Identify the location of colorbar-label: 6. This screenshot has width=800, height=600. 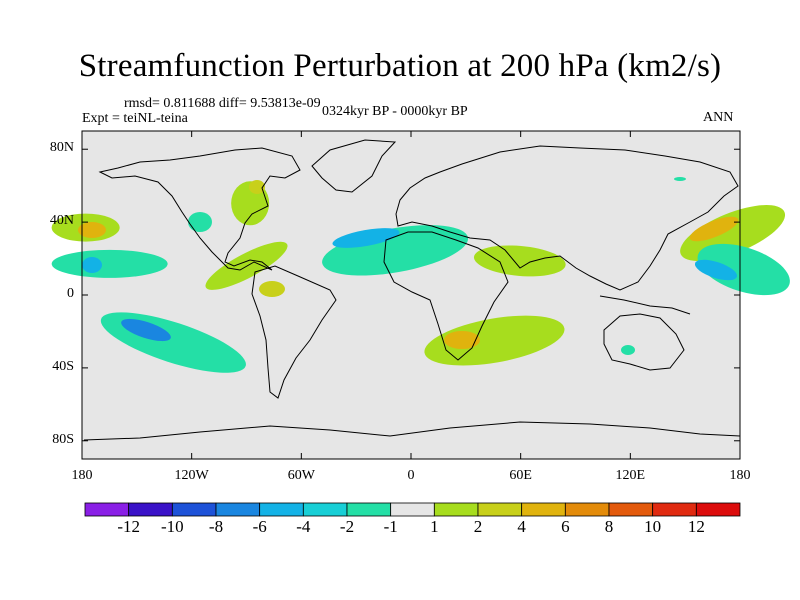
(565, 526).